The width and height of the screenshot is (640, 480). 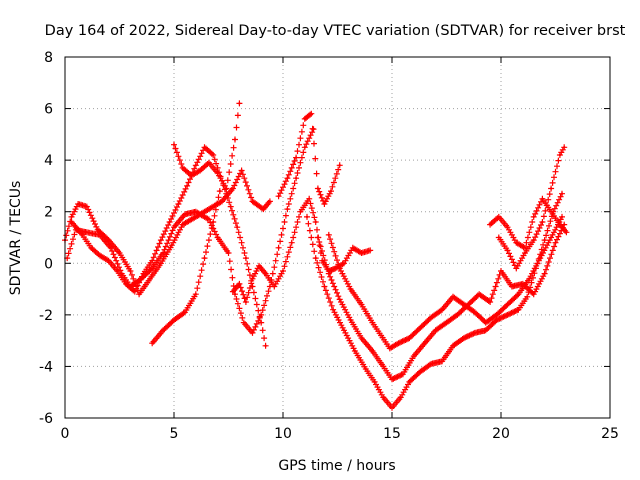 I want to click on x-tick-label: 20, so click(x=501, y=434).